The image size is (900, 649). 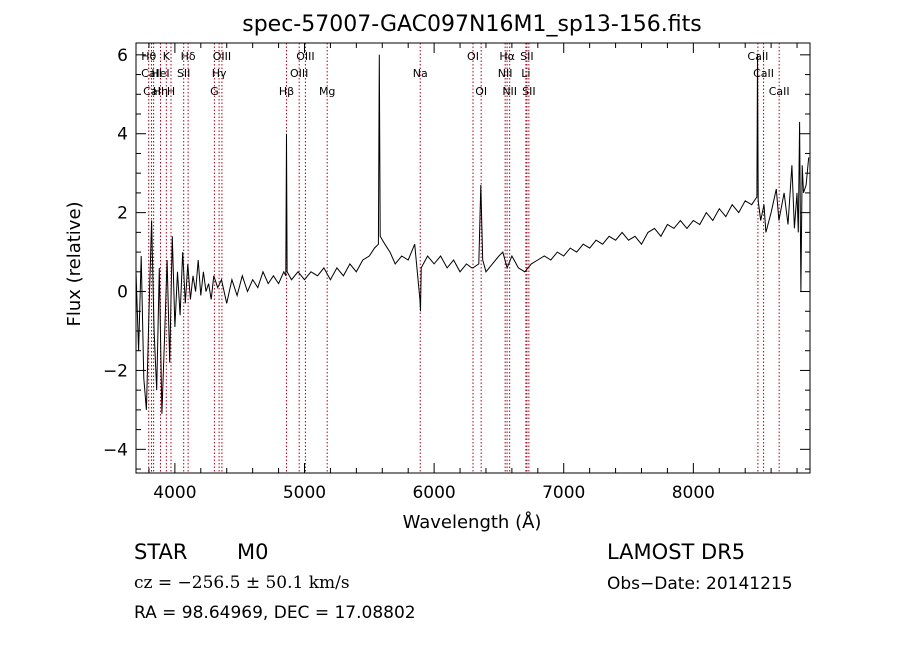 What do you see at coordinates (757, 56) in the screenshot?
I see `line-label-25: CaII` at bounding box center [757, 56].